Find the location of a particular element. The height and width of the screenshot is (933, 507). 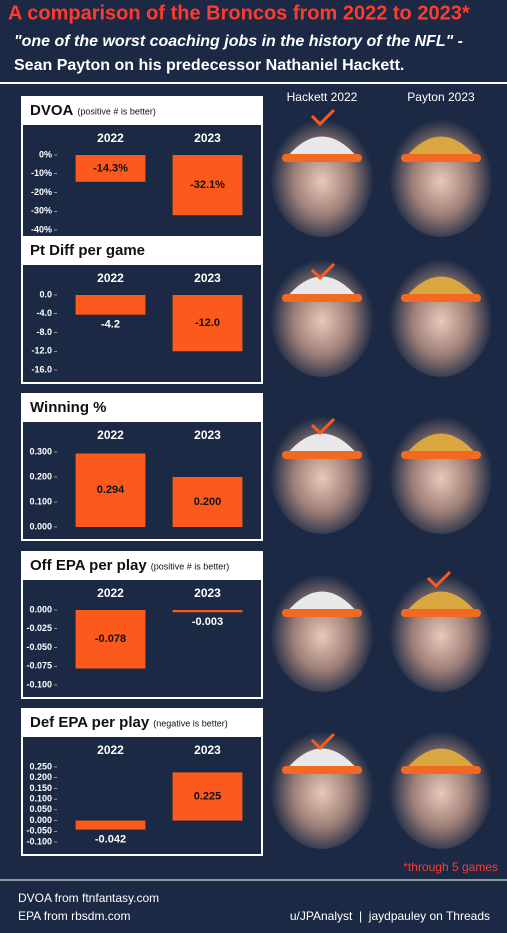

chart-title: Def EPA per play is located at coordinates (90, 722).